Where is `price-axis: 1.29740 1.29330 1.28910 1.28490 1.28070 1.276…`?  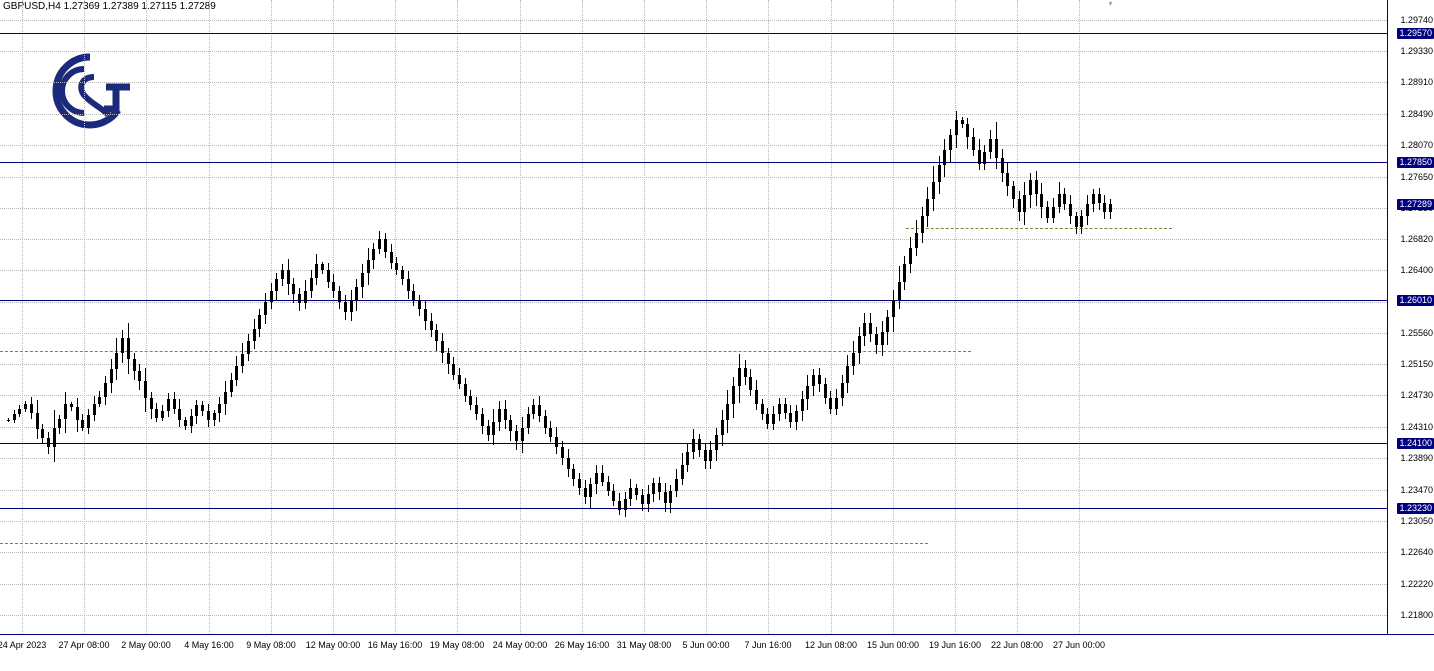 price-axis: 1.29740 1.29330 1.28910 1.28490 1.28070 1.276… is located at coordinates (1410, 317).